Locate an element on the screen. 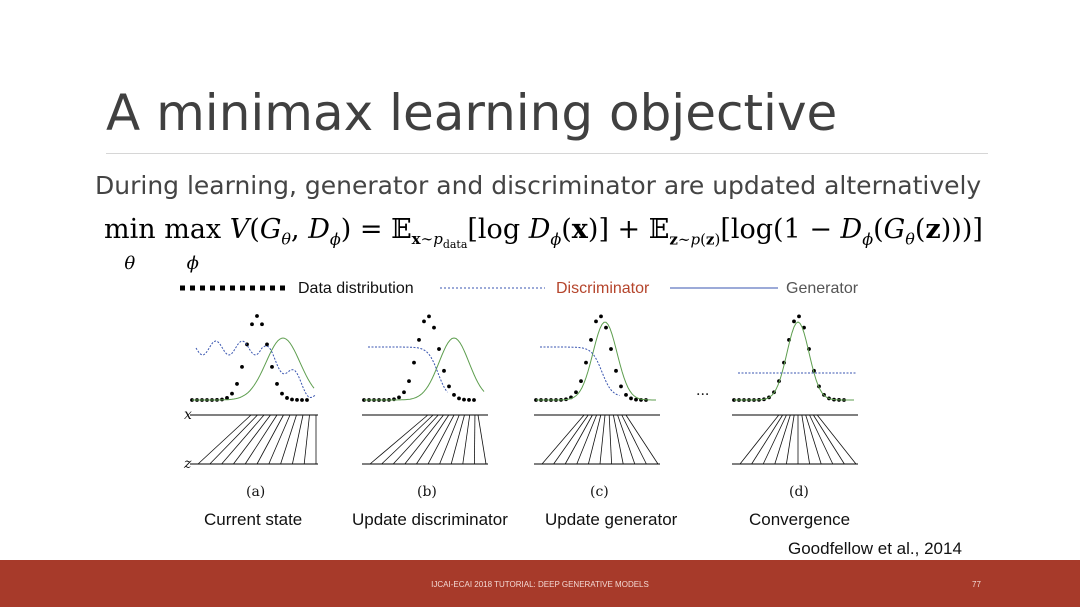 Image resolution: width=1080 pixels, height=607 pixels. generator-curve-d is located at coordinates (794, 361).